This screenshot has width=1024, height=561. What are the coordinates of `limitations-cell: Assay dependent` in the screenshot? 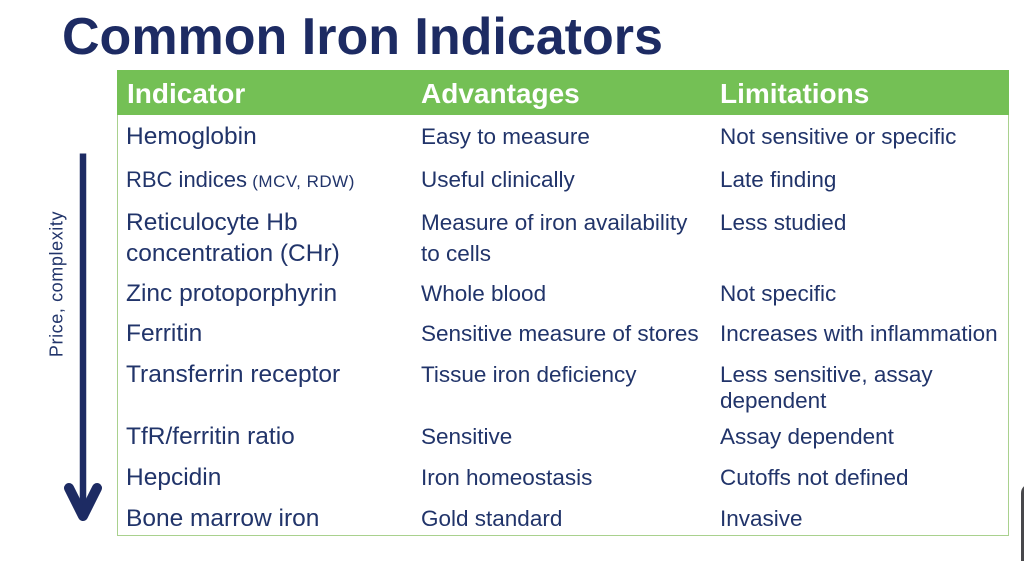 It's located at (807, 436).